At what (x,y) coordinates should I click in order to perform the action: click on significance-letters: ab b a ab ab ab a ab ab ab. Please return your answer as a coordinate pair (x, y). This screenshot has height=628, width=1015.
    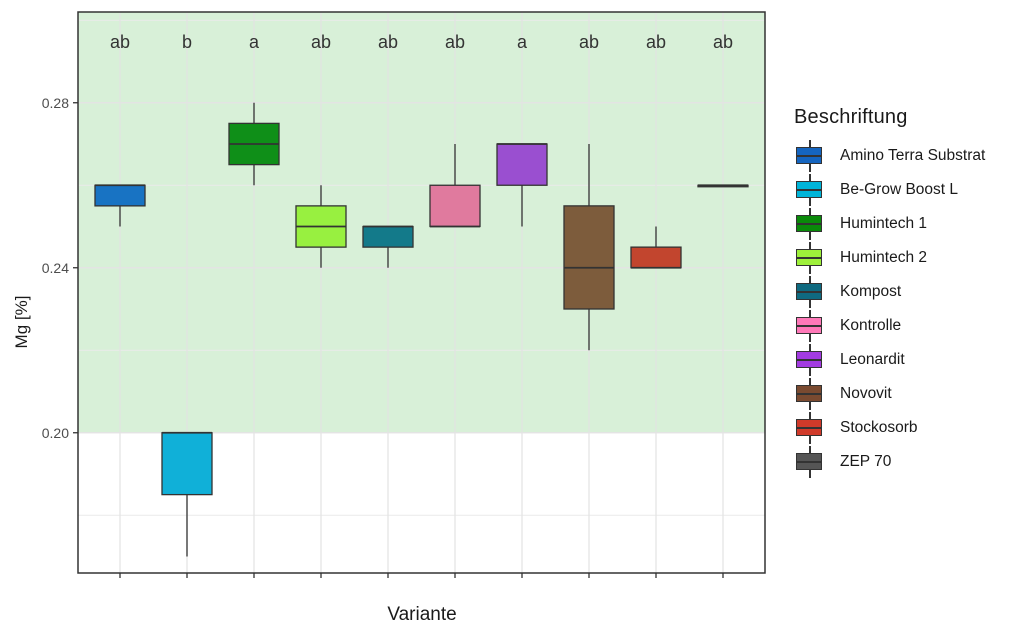
    Looking at the image, I should click on (421, 42).